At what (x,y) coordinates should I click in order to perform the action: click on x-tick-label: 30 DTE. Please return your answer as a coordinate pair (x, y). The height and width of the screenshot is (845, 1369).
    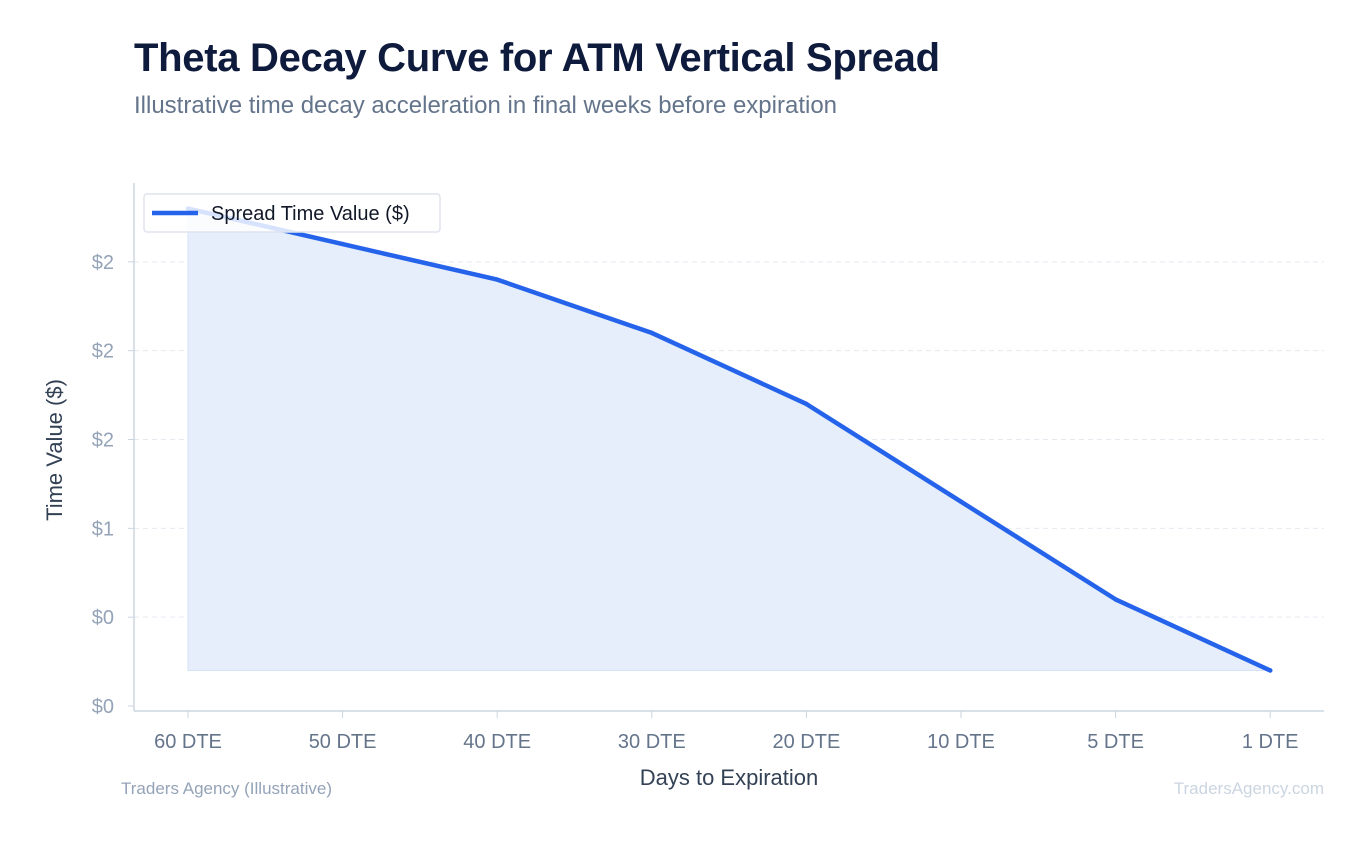
    Looking at the image, I should click on (652, 742).